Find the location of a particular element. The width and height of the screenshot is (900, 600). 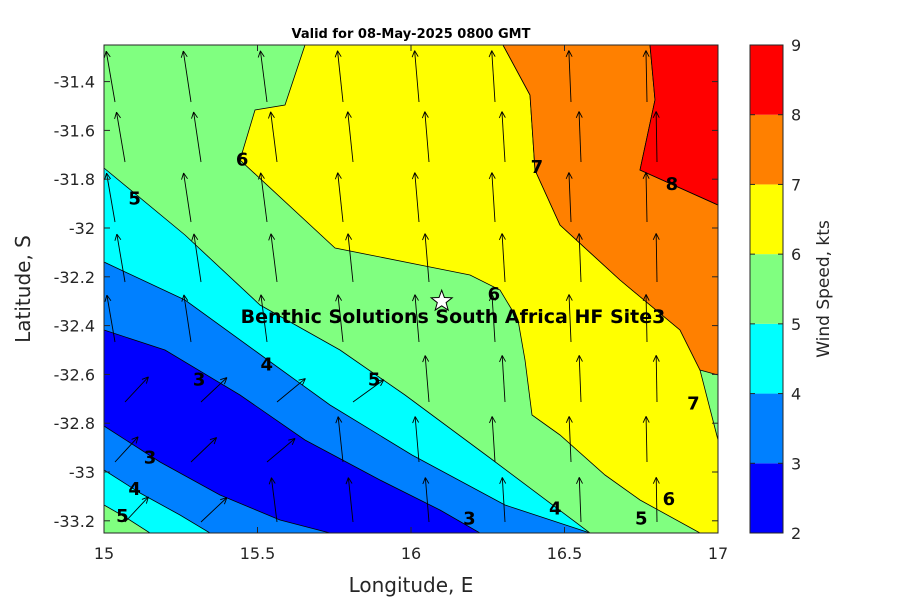

y-axis-label: Latitude, S is located at coordinates (23, 289).